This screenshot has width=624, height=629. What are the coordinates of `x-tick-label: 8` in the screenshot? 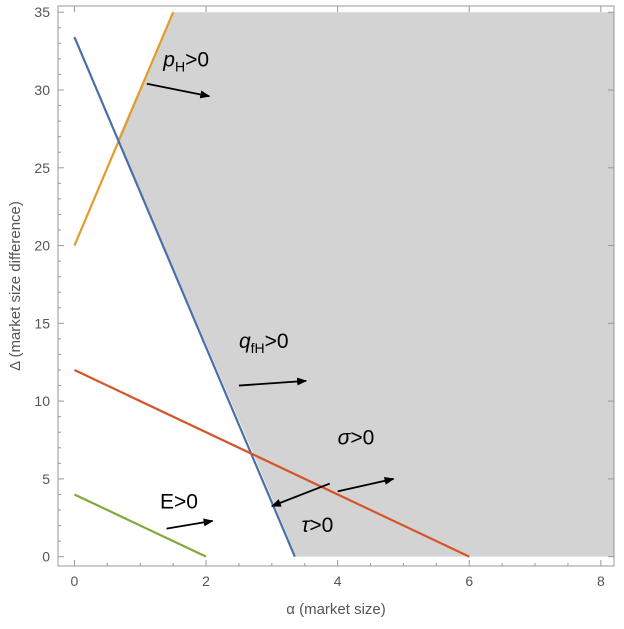 It's located at (601, 581).